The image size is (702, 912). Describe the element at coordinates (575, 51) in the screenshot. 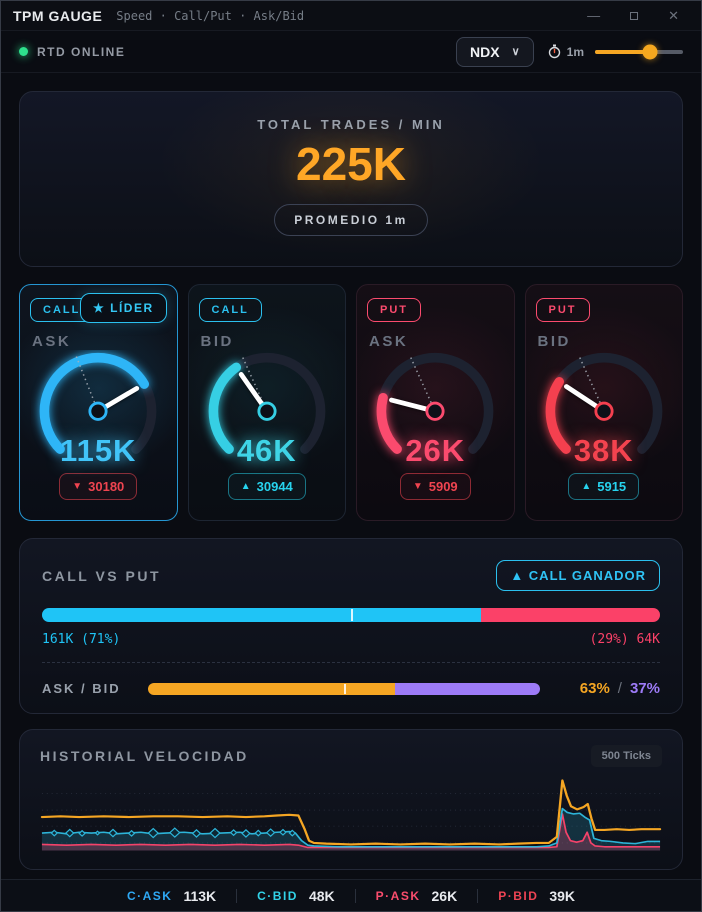

I see `interval-label: 1m` at that location.